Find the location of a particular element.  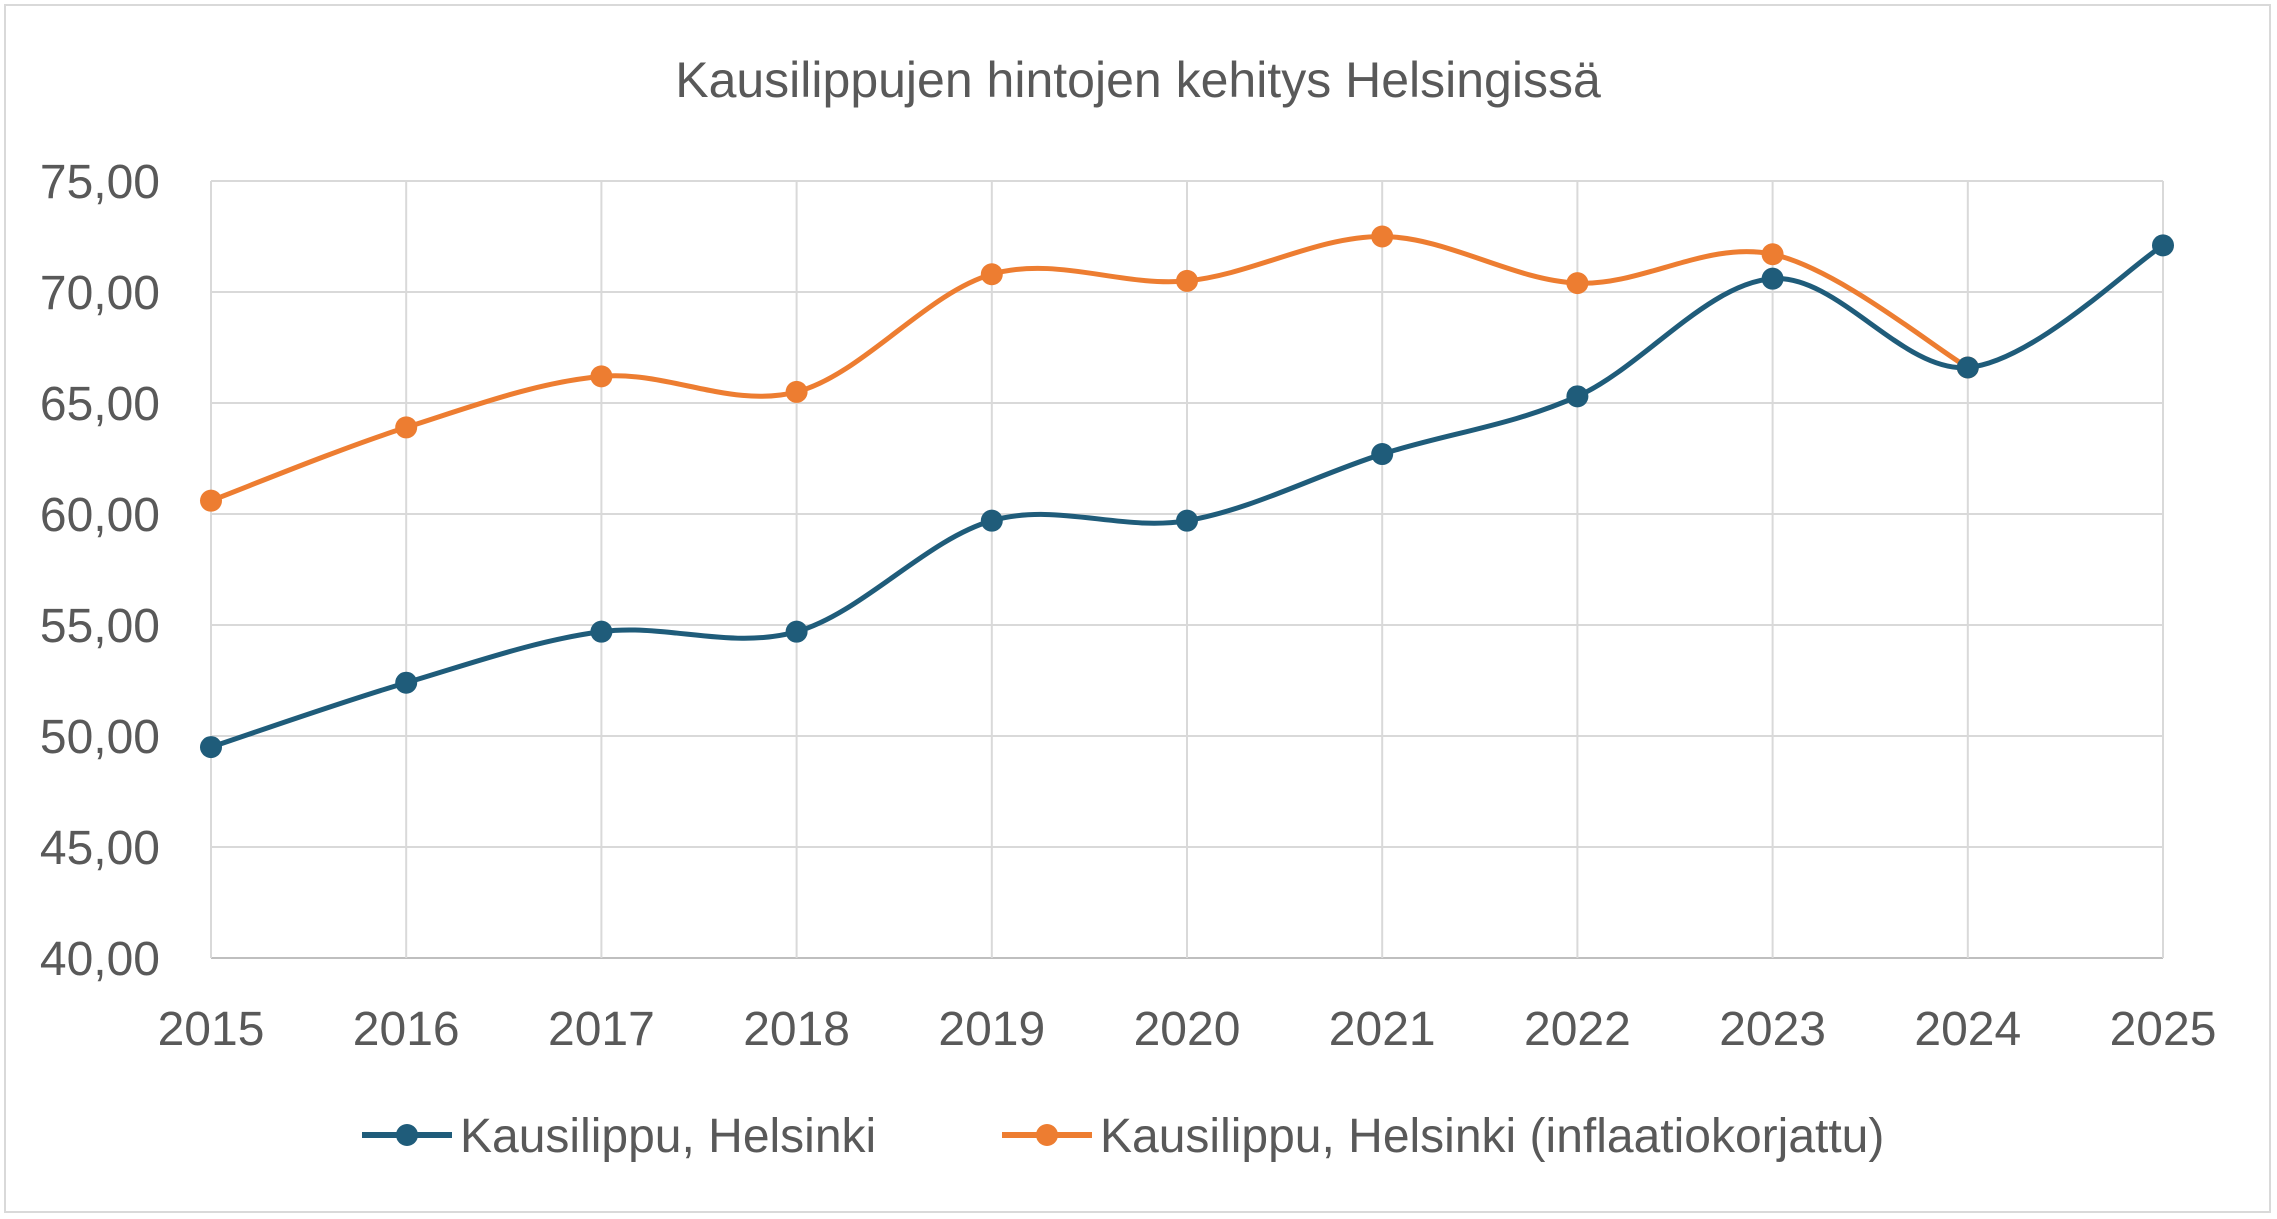

x-tick-label: 2020 is located at coordinates (1187, 1029).